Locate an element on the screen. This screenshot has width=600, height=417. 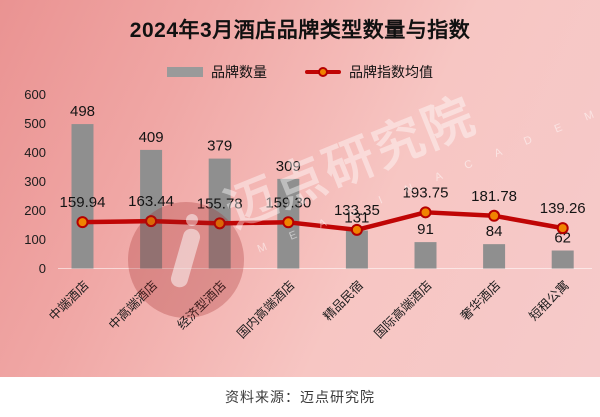
bar-中高端酒店 is located at coordinates (151, 209).